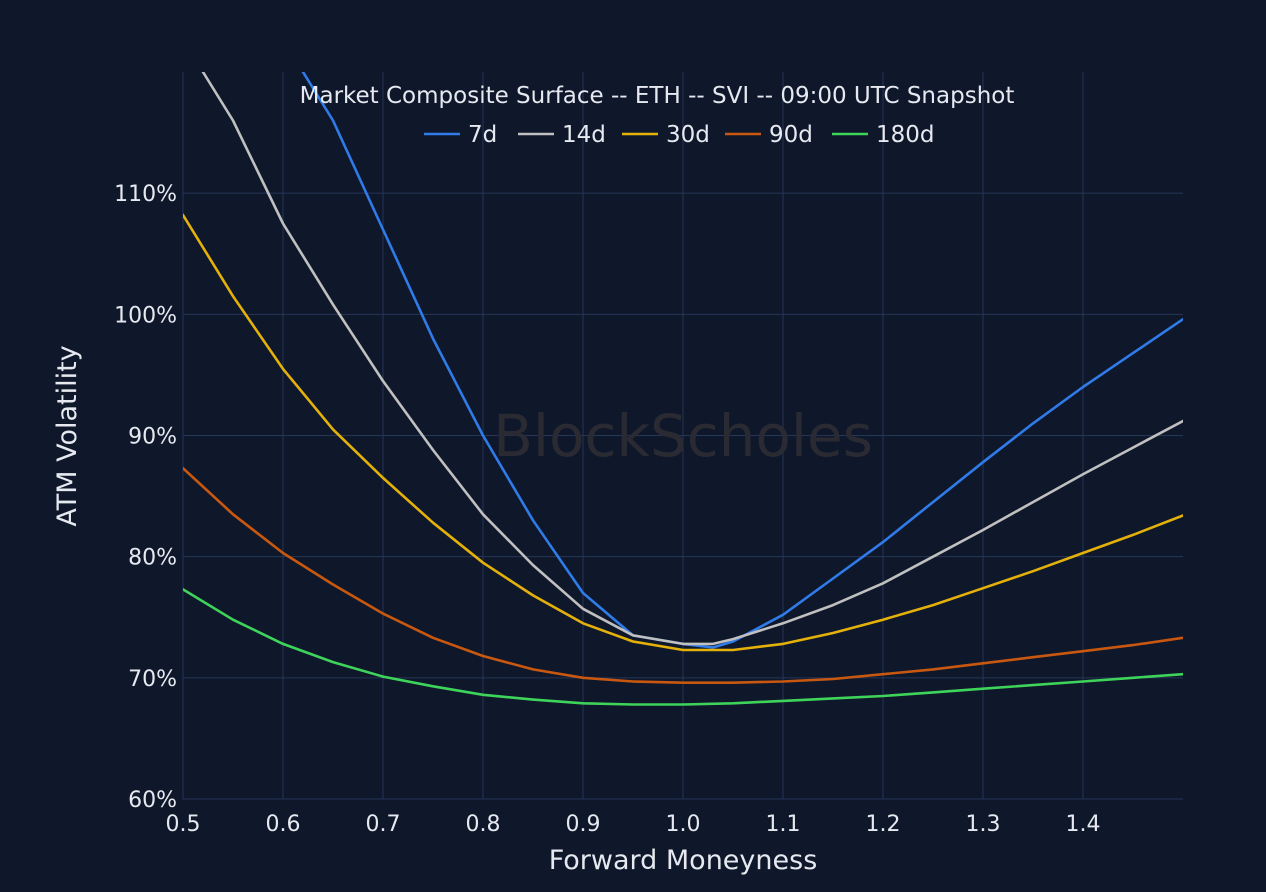 The width and height of the screenshot is (1266, 892). I want to click on legend-label: 14d, so click(584, 135).